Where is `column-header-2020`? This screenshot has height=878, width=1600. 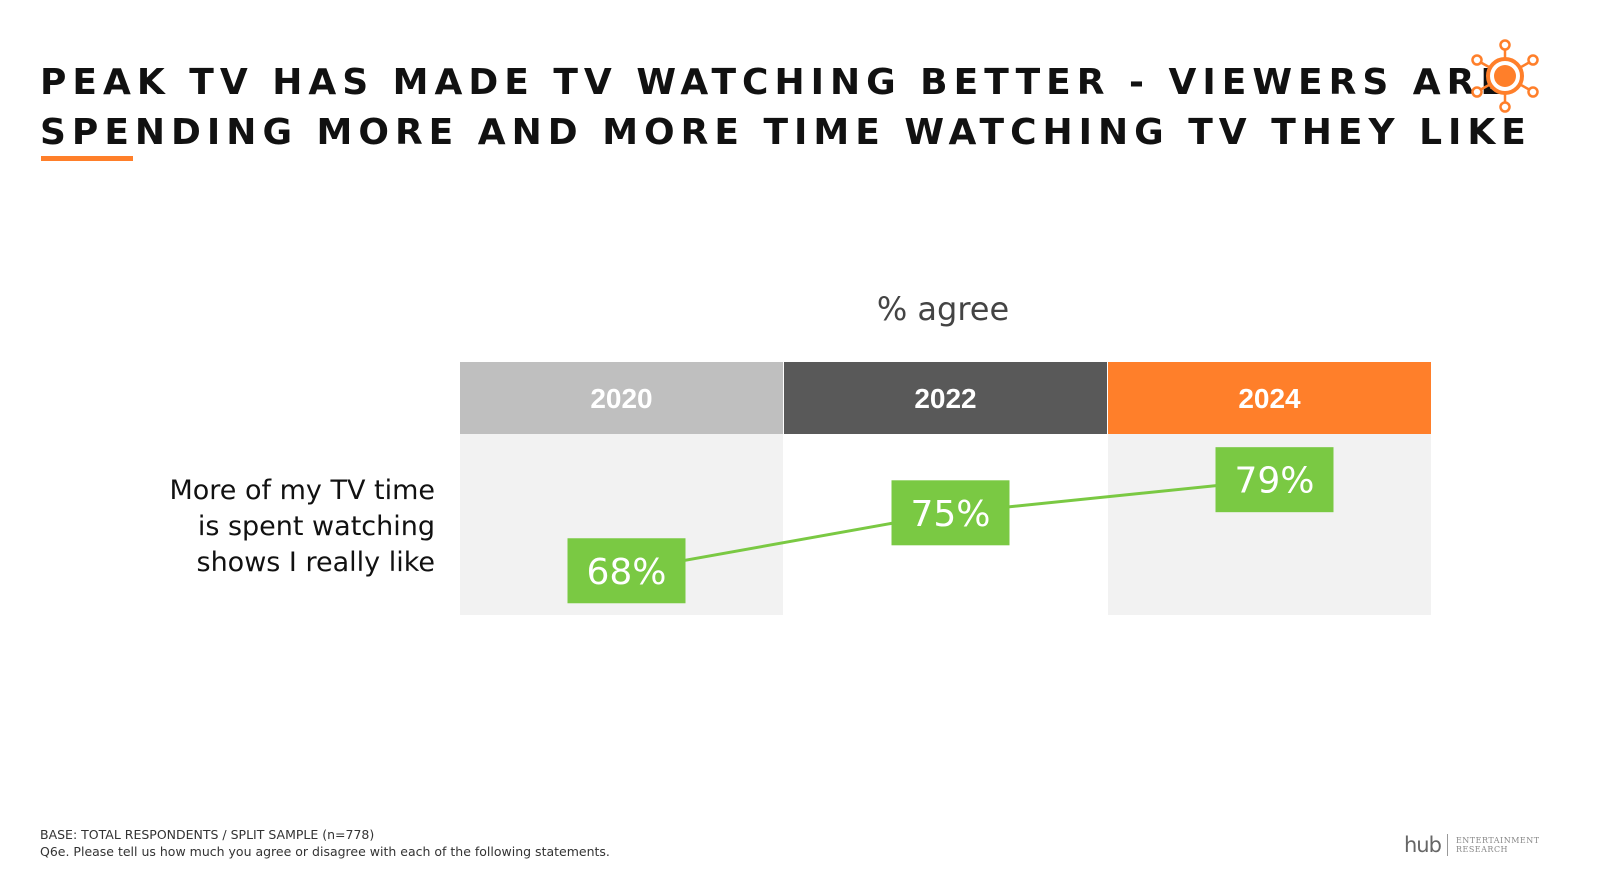 column-header-2020 is located at coordinates (621, 398).